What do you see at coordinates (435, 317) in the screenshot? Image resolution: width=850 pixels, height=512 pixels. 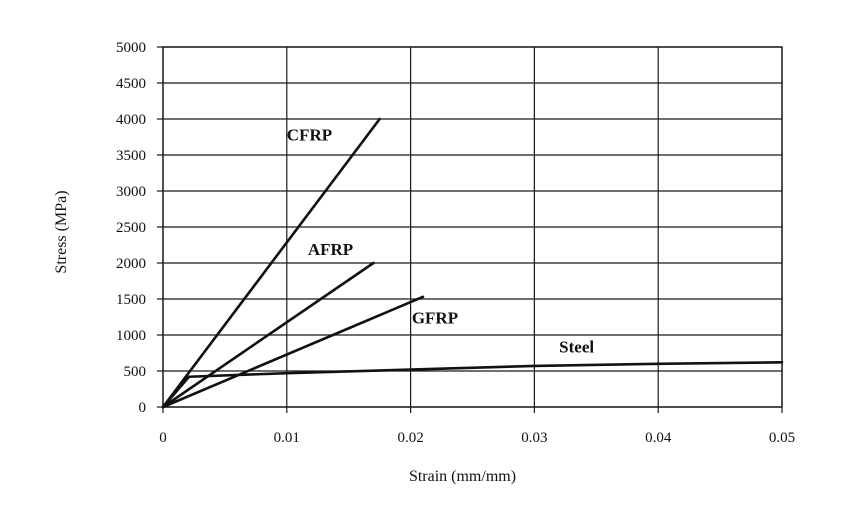 I see `series-label-gfrp: GFRP` at bounding box center [435, 317].